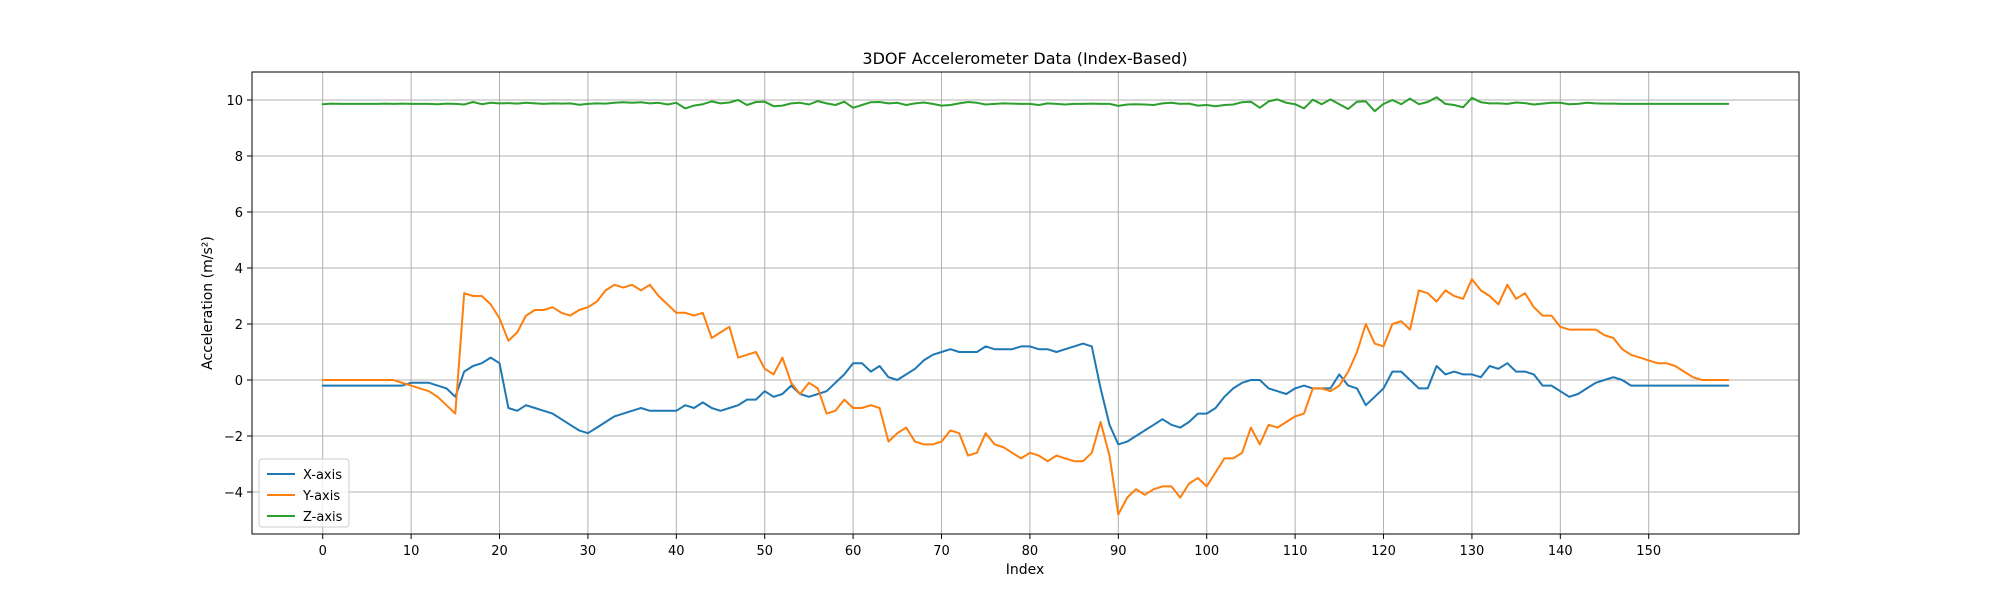 The width and height of the screenshot is (2000, 600). Describe the element at coordinates (1648, 551) in the screenshot. I see `x-tick-label: 150` at that location.